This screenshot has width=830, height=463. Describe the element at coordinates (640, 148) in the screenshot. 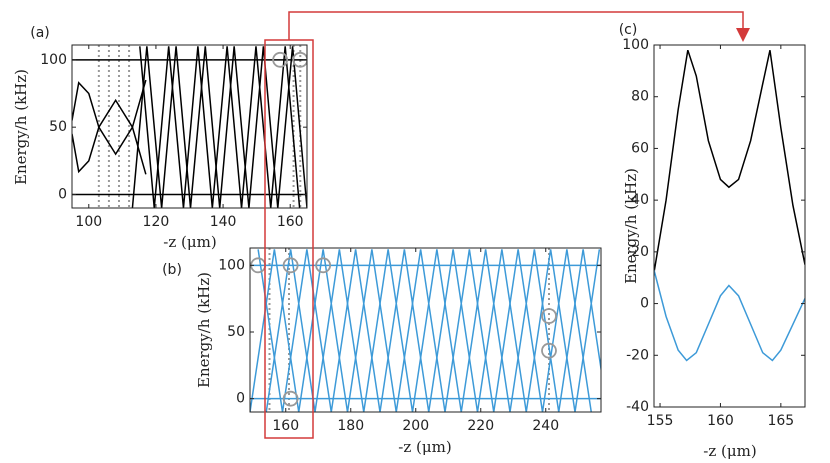

I see `y-tick-label: 60` at that location.